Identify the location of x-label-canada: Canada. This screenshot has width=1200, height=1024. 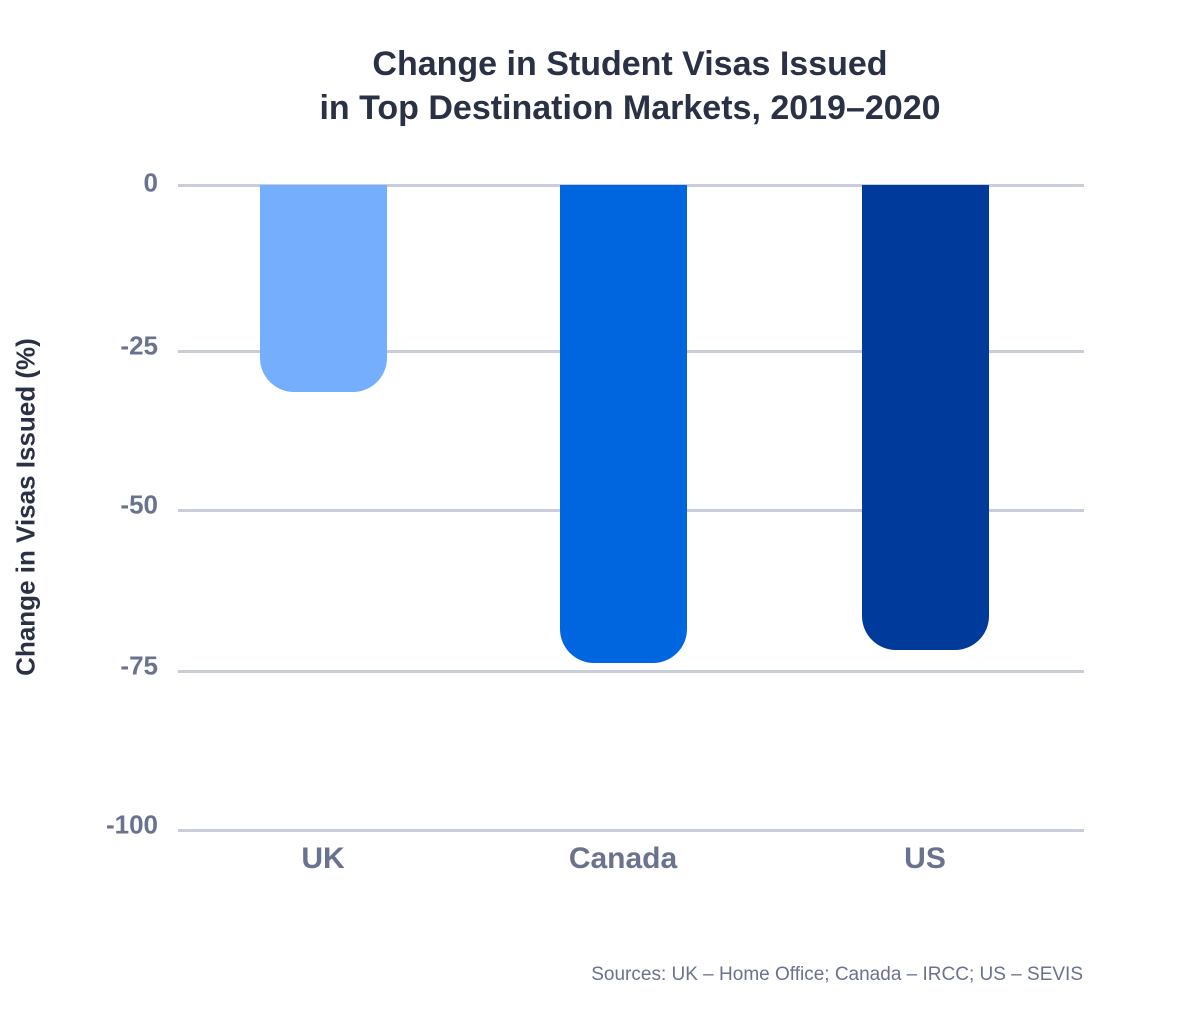
(623, 858).